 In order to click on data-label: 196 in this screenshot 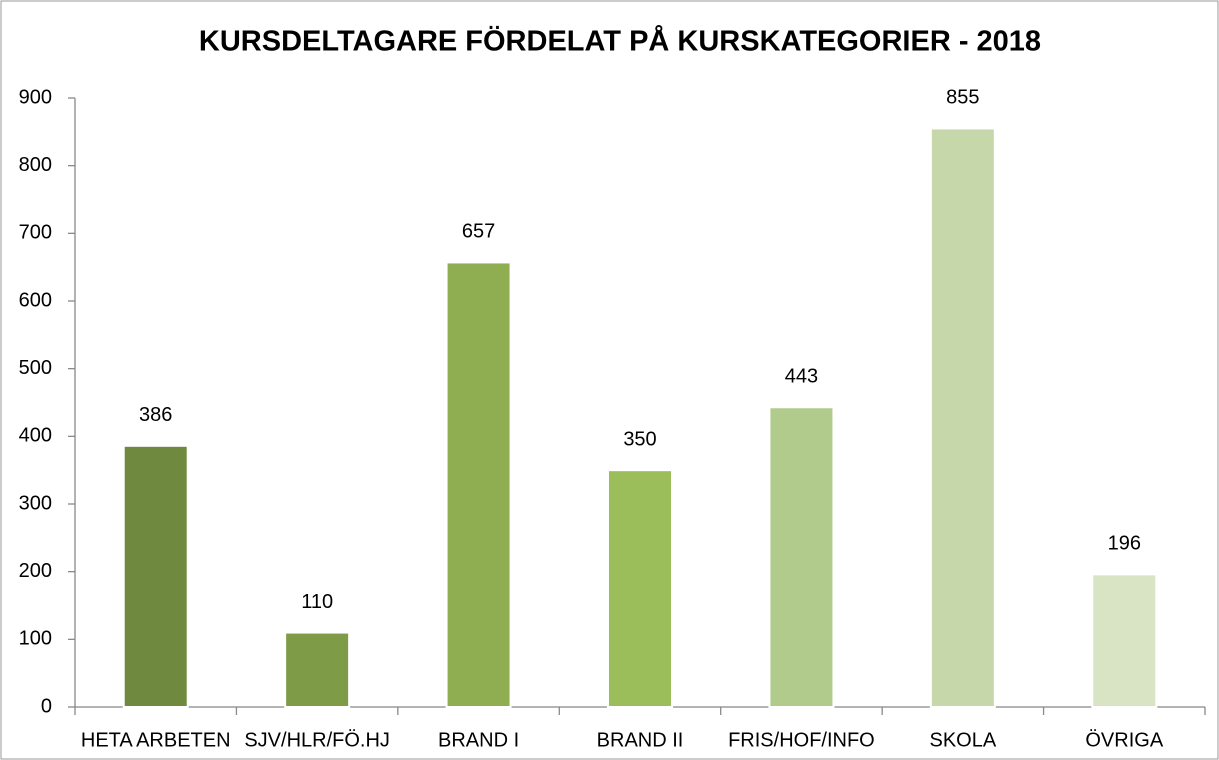, I will do `click(1124, 544)`.